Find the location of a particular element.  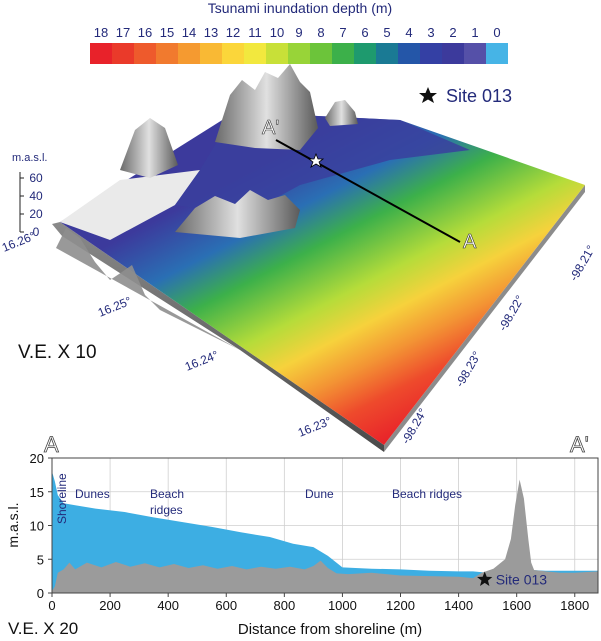

x-tick-label: 600 is located at coordinates (226, 605).